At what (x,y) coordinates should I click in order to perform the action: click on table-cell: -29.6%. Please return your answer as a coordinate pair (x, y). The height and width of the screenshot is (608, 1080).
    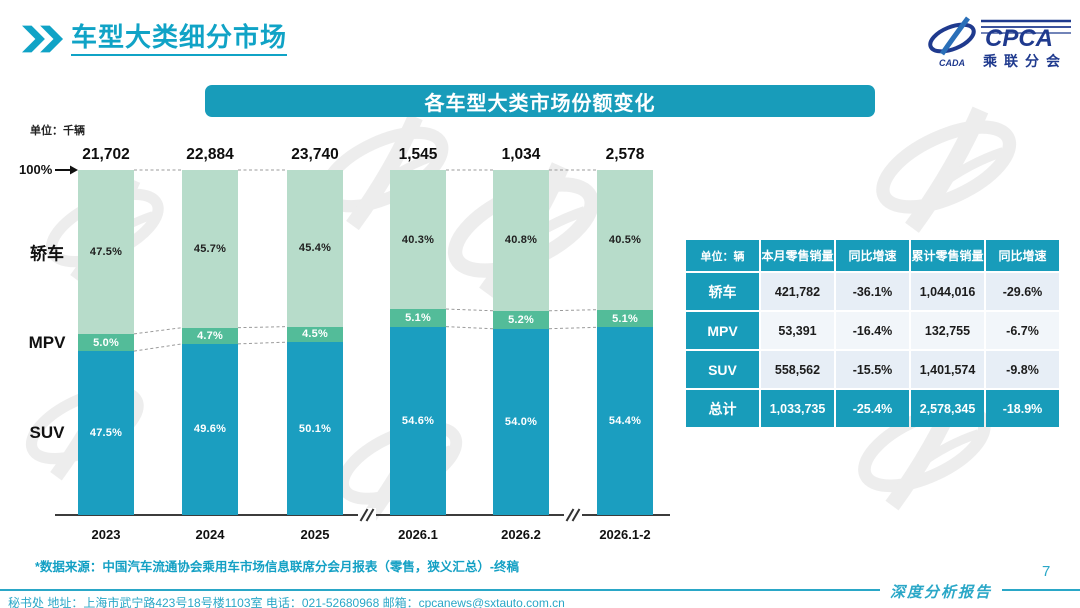
    Looking at the image, I should click on (1022, 291).